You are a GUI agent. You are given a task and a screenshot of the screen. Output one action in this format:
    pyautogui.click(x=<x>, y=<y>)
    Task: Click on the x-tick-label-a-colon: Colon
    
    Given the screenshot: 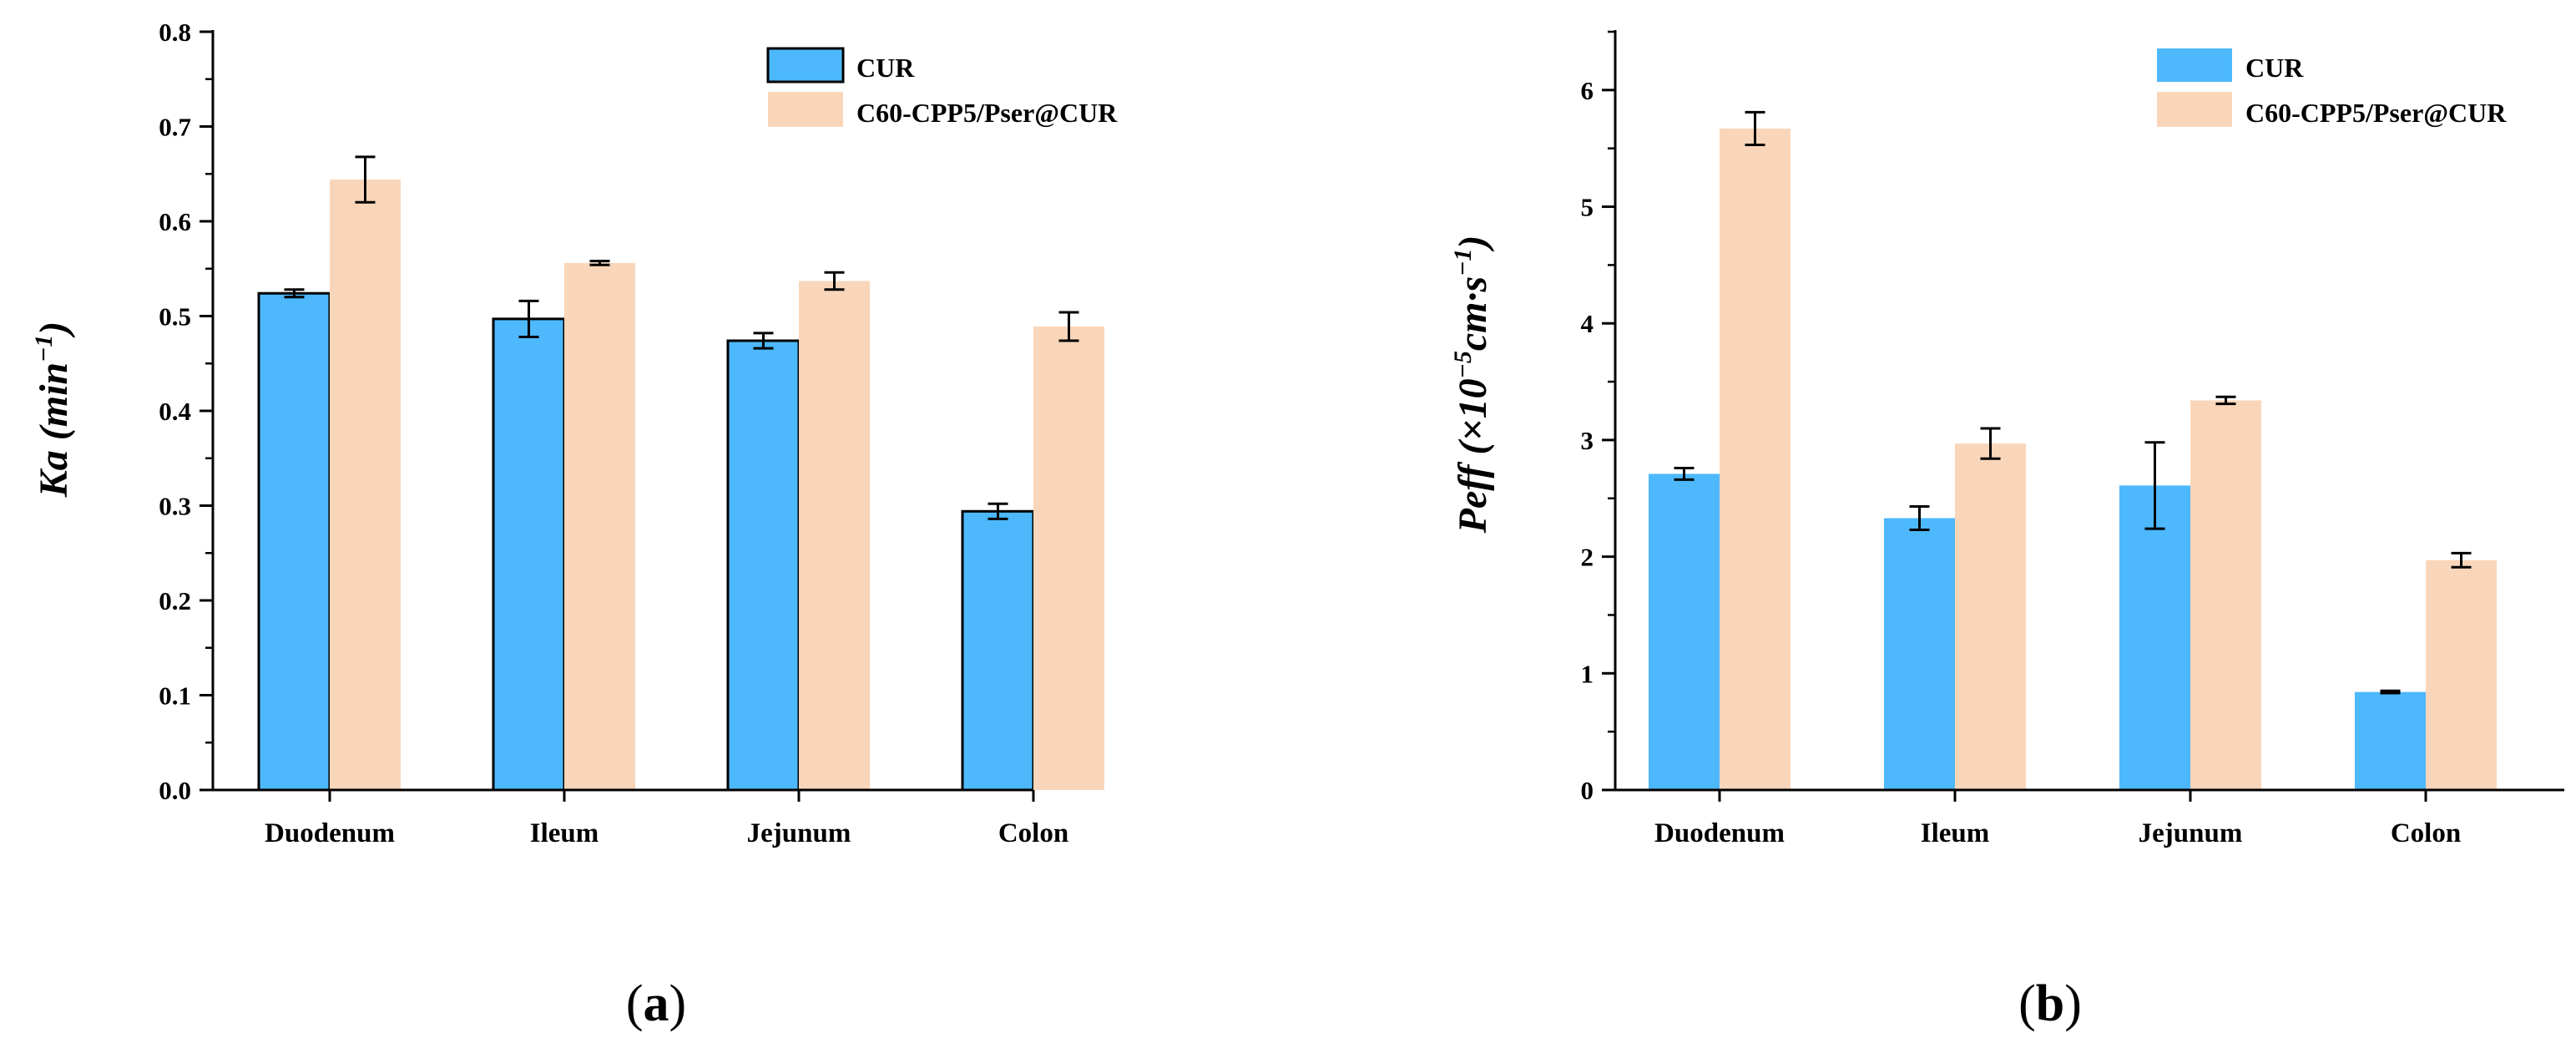 What is the action you would take?
    pyautogui.click(x=1033, y=833)
    